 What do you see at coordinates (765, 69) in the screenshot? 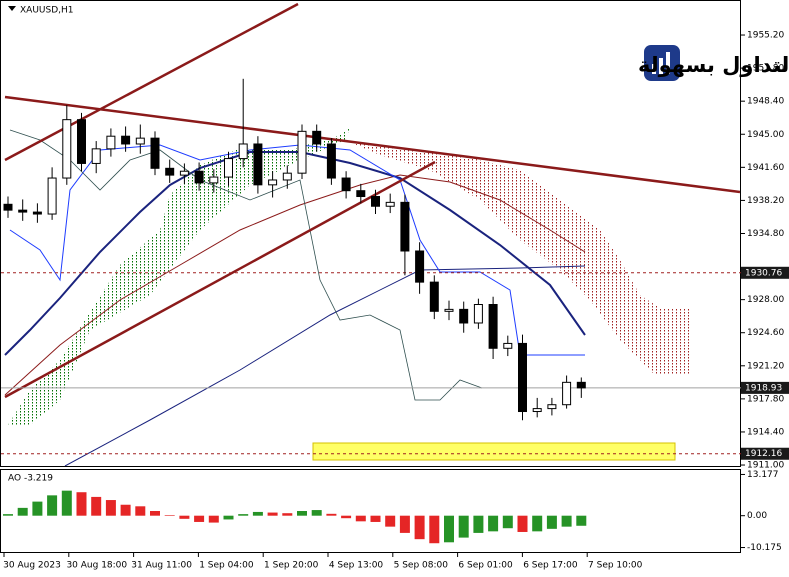
I see `y-tick-label: 1951.80` at bounding box center [765, 69].